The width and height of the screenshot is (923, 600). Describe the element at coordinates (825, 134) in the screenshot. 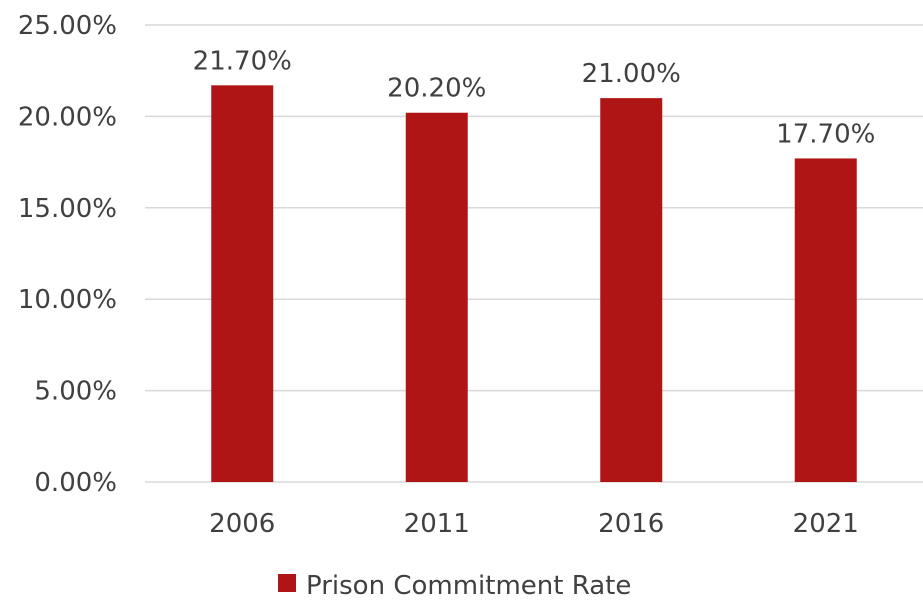

I see `data-label-2021: 17.70%` at that location.